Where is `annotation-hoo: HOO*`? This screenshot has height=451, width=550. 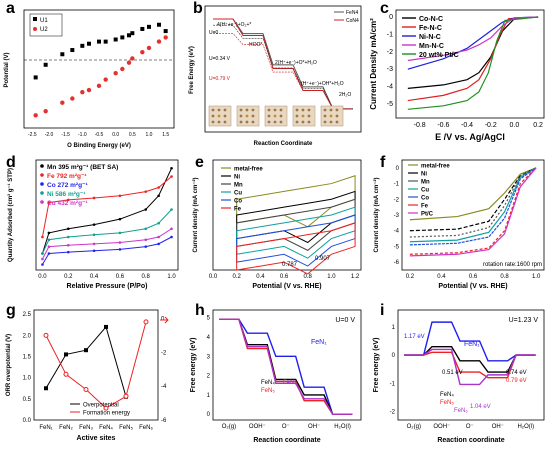 annotation-hoo: HOO* is located at coordinates (255, 45).